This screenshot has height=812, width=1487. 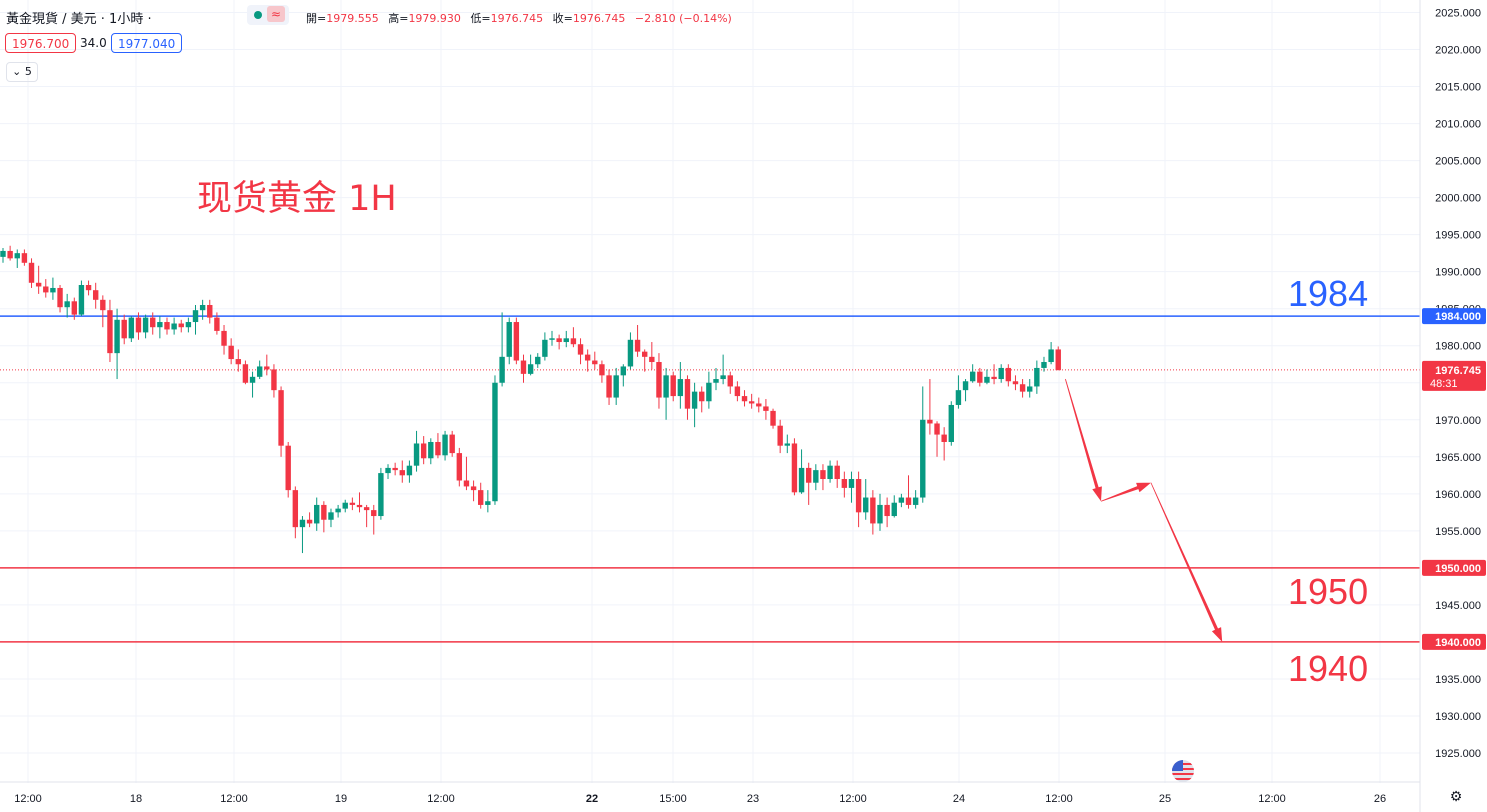 What do you see at coordinates (1458, 88) in the screenshot?
I see `y-tick-label: 2015.000` at bounding box center [1458, 88].